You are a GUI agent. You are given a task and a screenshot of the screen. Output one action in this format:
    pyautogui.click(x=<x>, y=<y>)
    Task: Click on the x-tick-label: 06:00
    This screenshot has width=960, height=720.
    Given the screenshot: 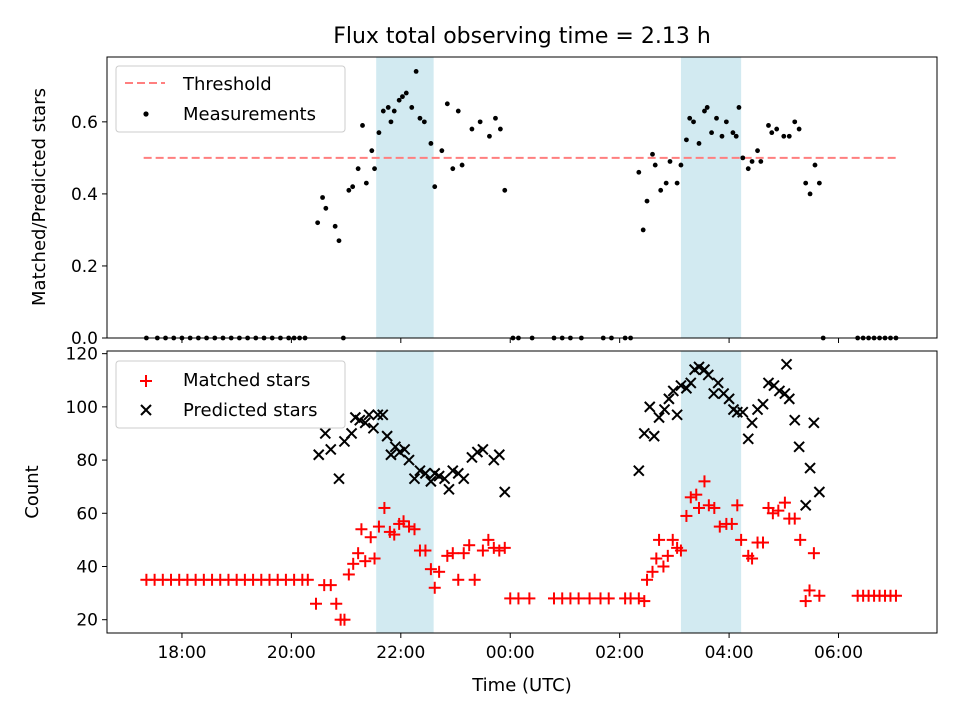 What is the action you would take?
    pyautogui.click(x=838, y=653)
    